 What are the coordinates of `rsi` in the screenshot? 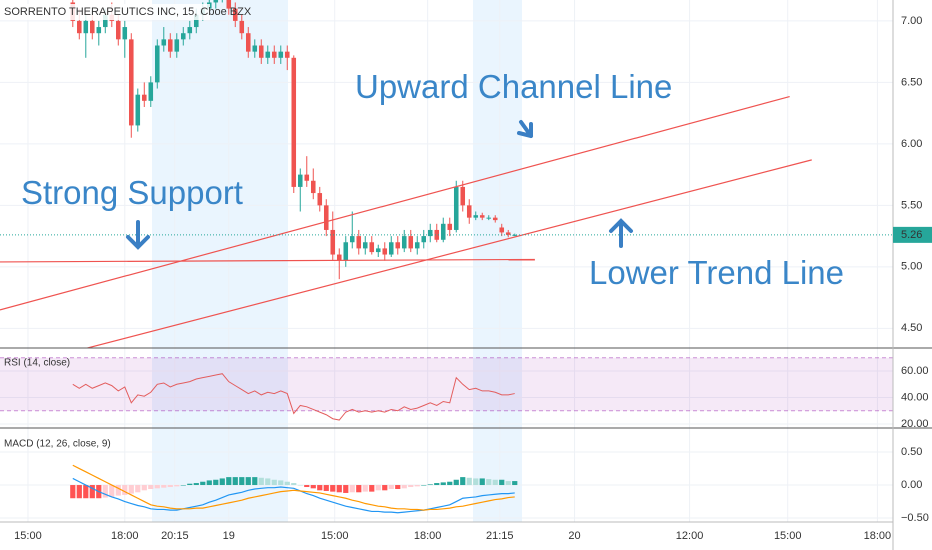 It's located at (446, 389).